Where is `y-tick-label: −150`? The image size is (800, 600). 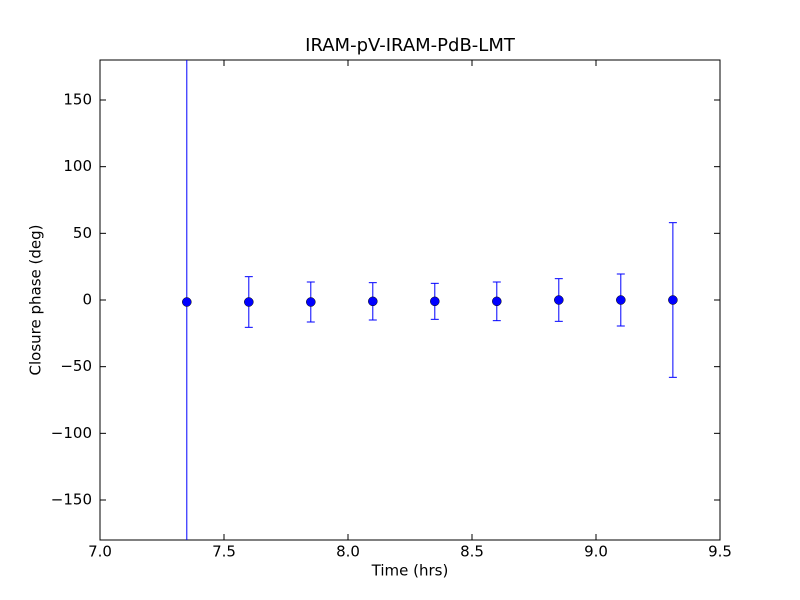
y-tick-label: −150 is located at coordinates (71, 500).